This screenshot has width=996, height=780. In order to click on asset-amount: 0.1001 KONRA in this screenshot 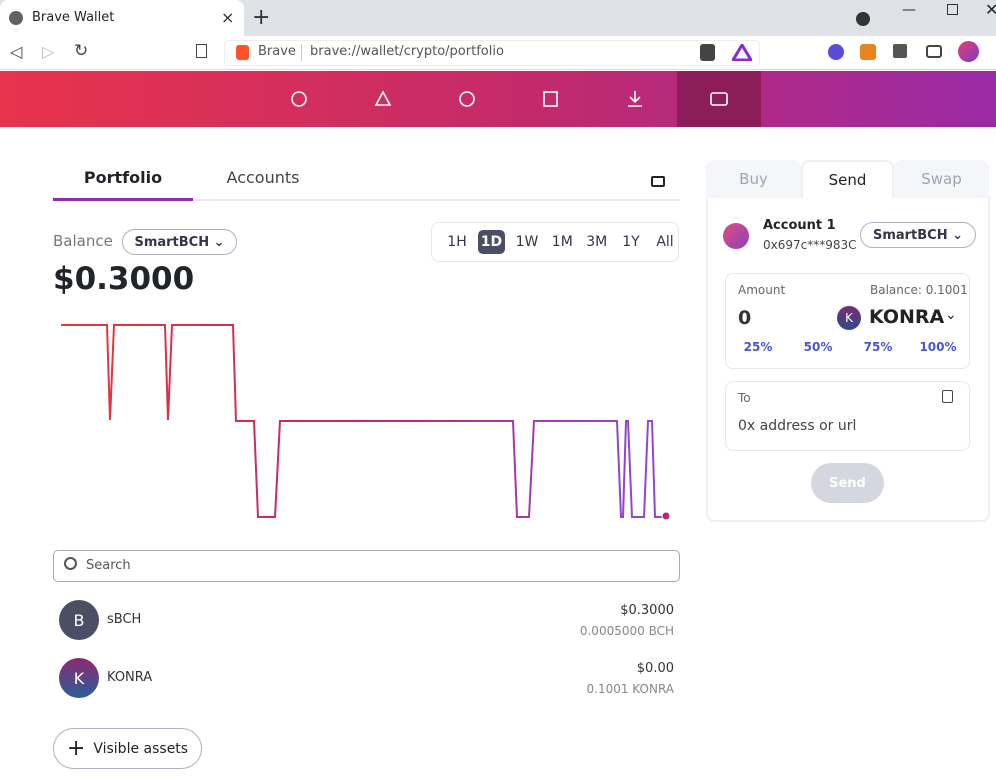, I will do `click(630, 689)`.